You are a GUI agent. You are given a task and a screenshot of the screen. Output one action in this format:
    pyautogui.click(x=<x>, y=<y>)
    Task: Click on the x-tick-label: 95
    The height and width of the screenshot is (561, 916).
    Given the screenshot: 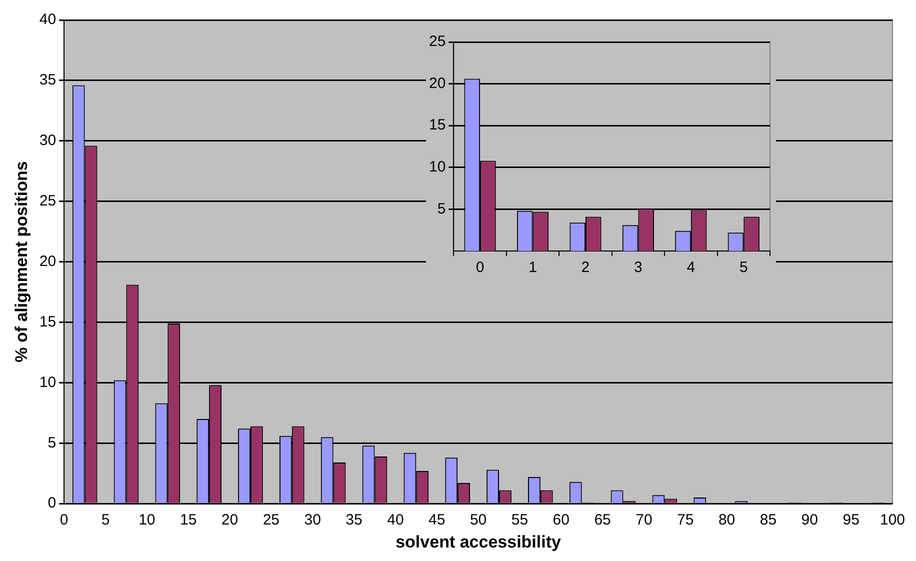 What is the action you would take?
    pyautogui.click(x=851, y=520)
    